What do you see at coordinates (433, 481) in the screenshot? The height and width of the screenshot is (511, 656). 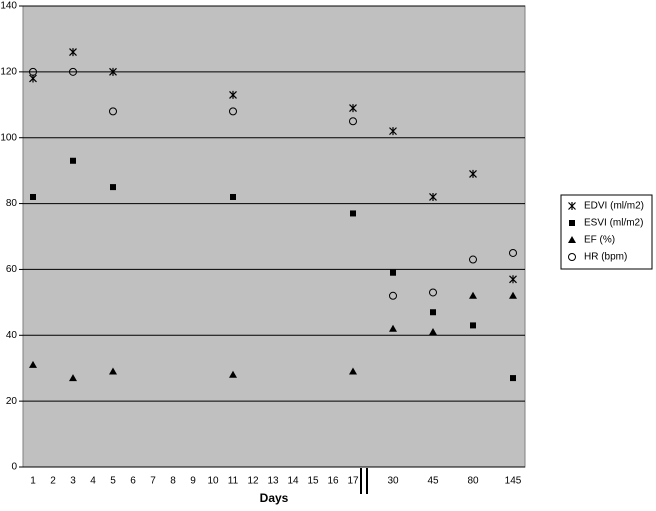 I see `x-tick-label: 45` at bounding box center [433, 481].